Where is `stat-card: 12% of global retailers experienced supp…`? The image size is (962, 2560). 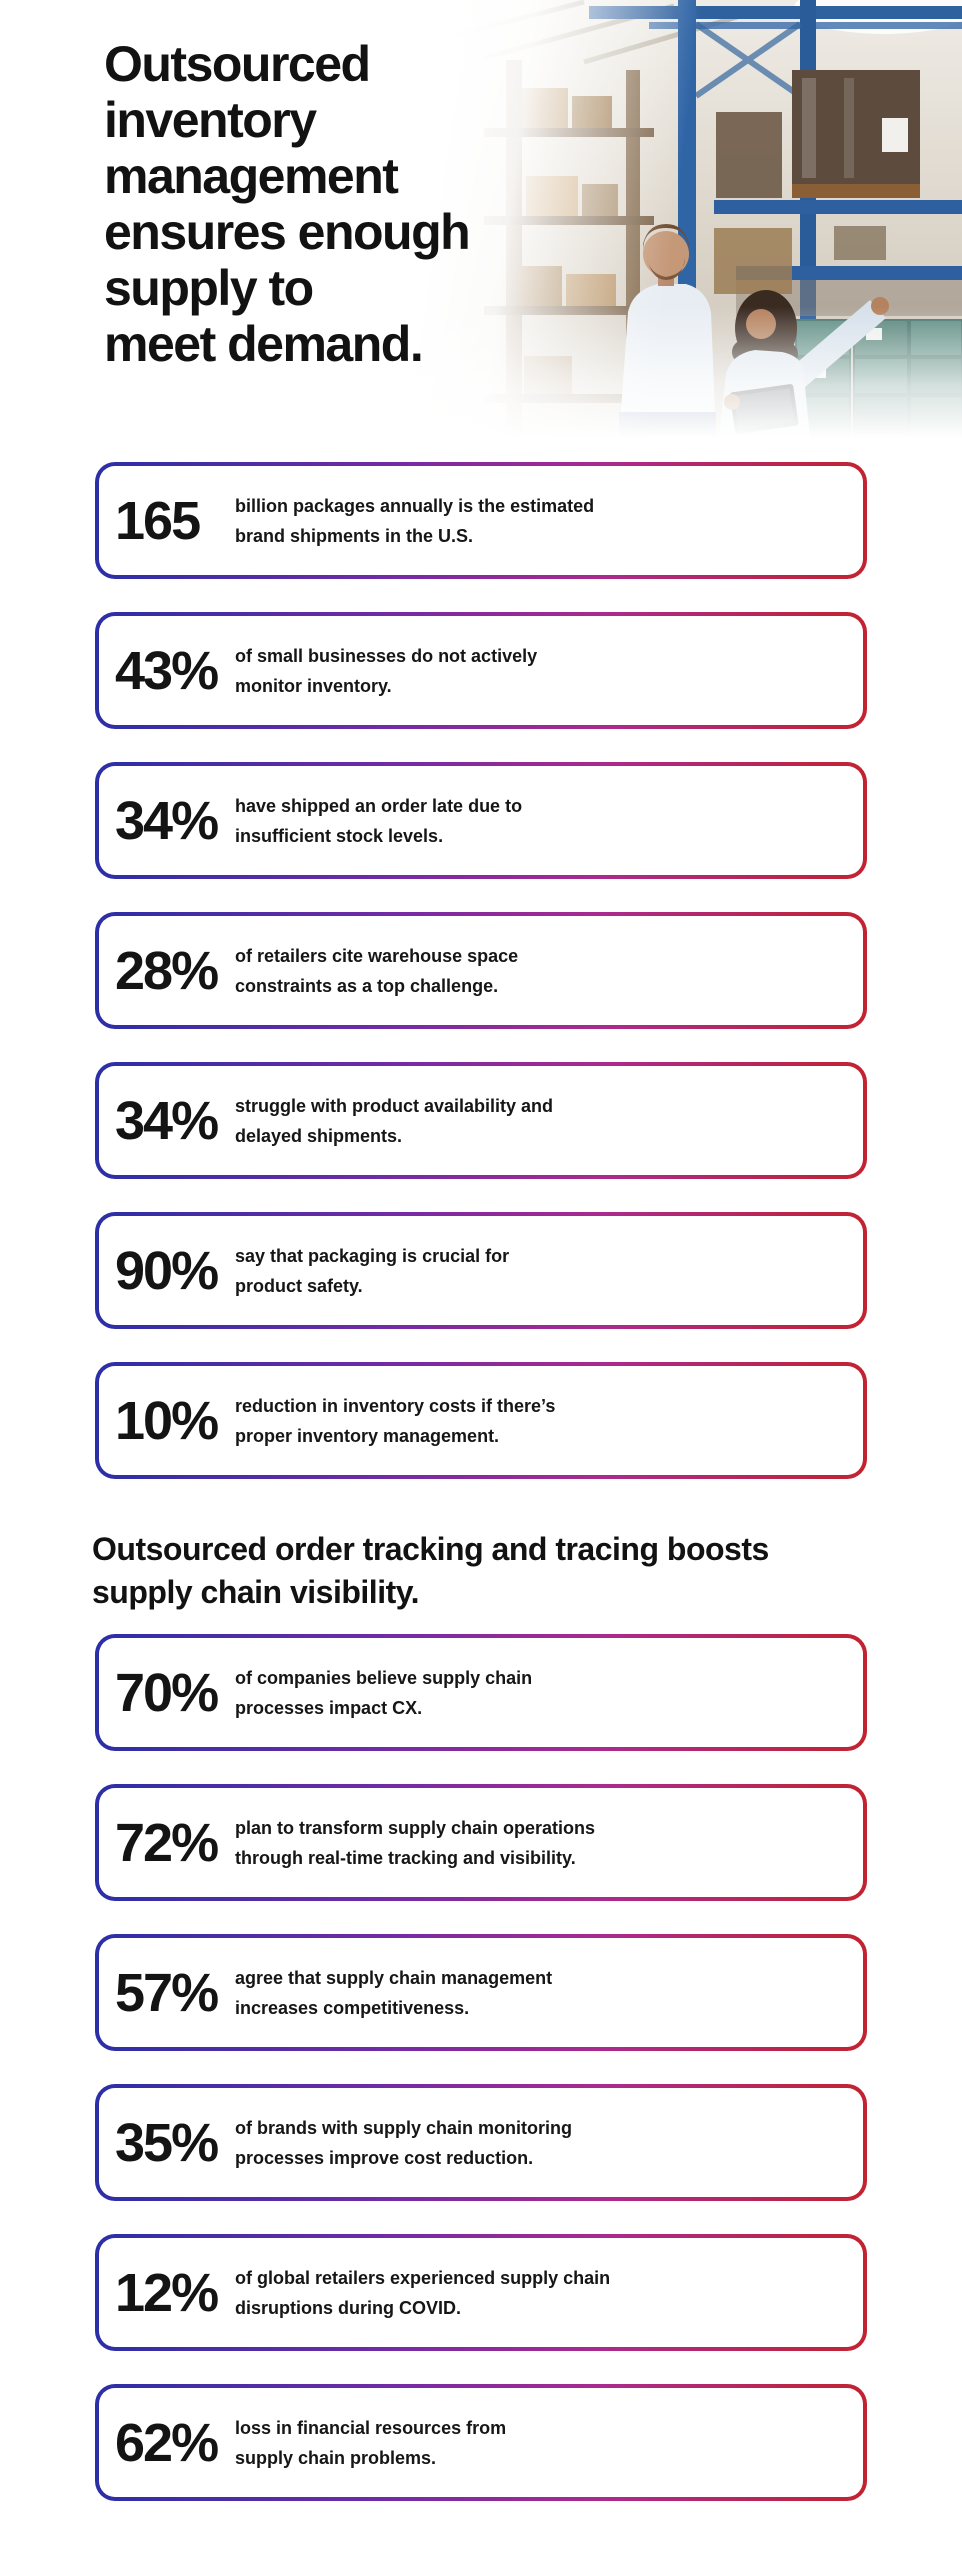
stat-card: 12% of global retailers experienced supp… is located at coordinates (481, 2292).